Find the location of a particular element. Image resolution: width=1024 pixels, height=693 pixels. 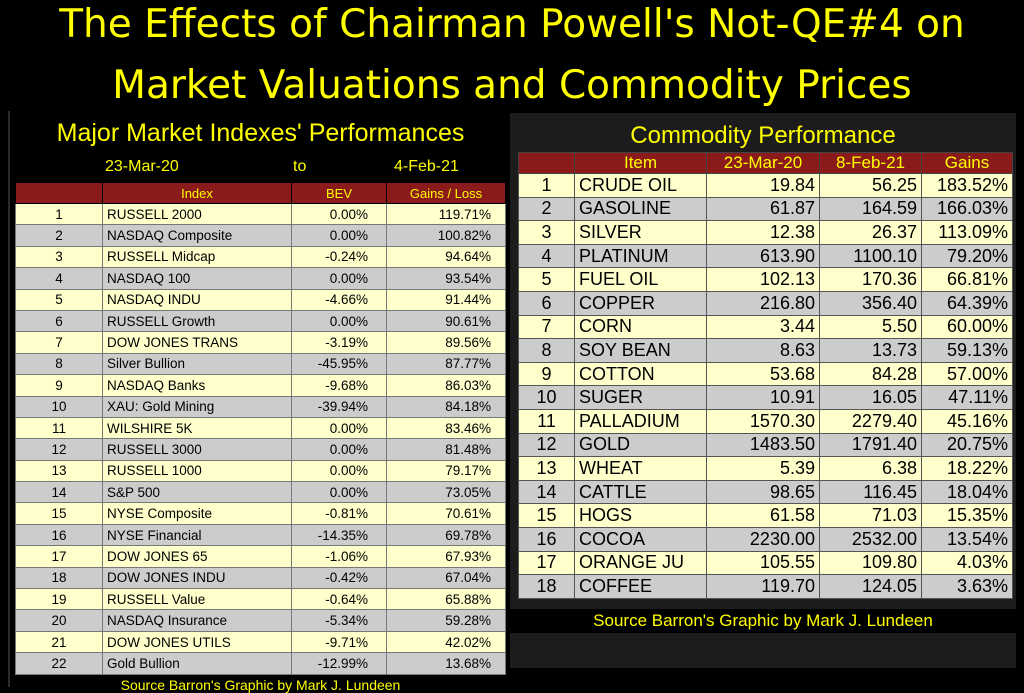

cell-gain: 60.00% is located at coordinates (967, 327).